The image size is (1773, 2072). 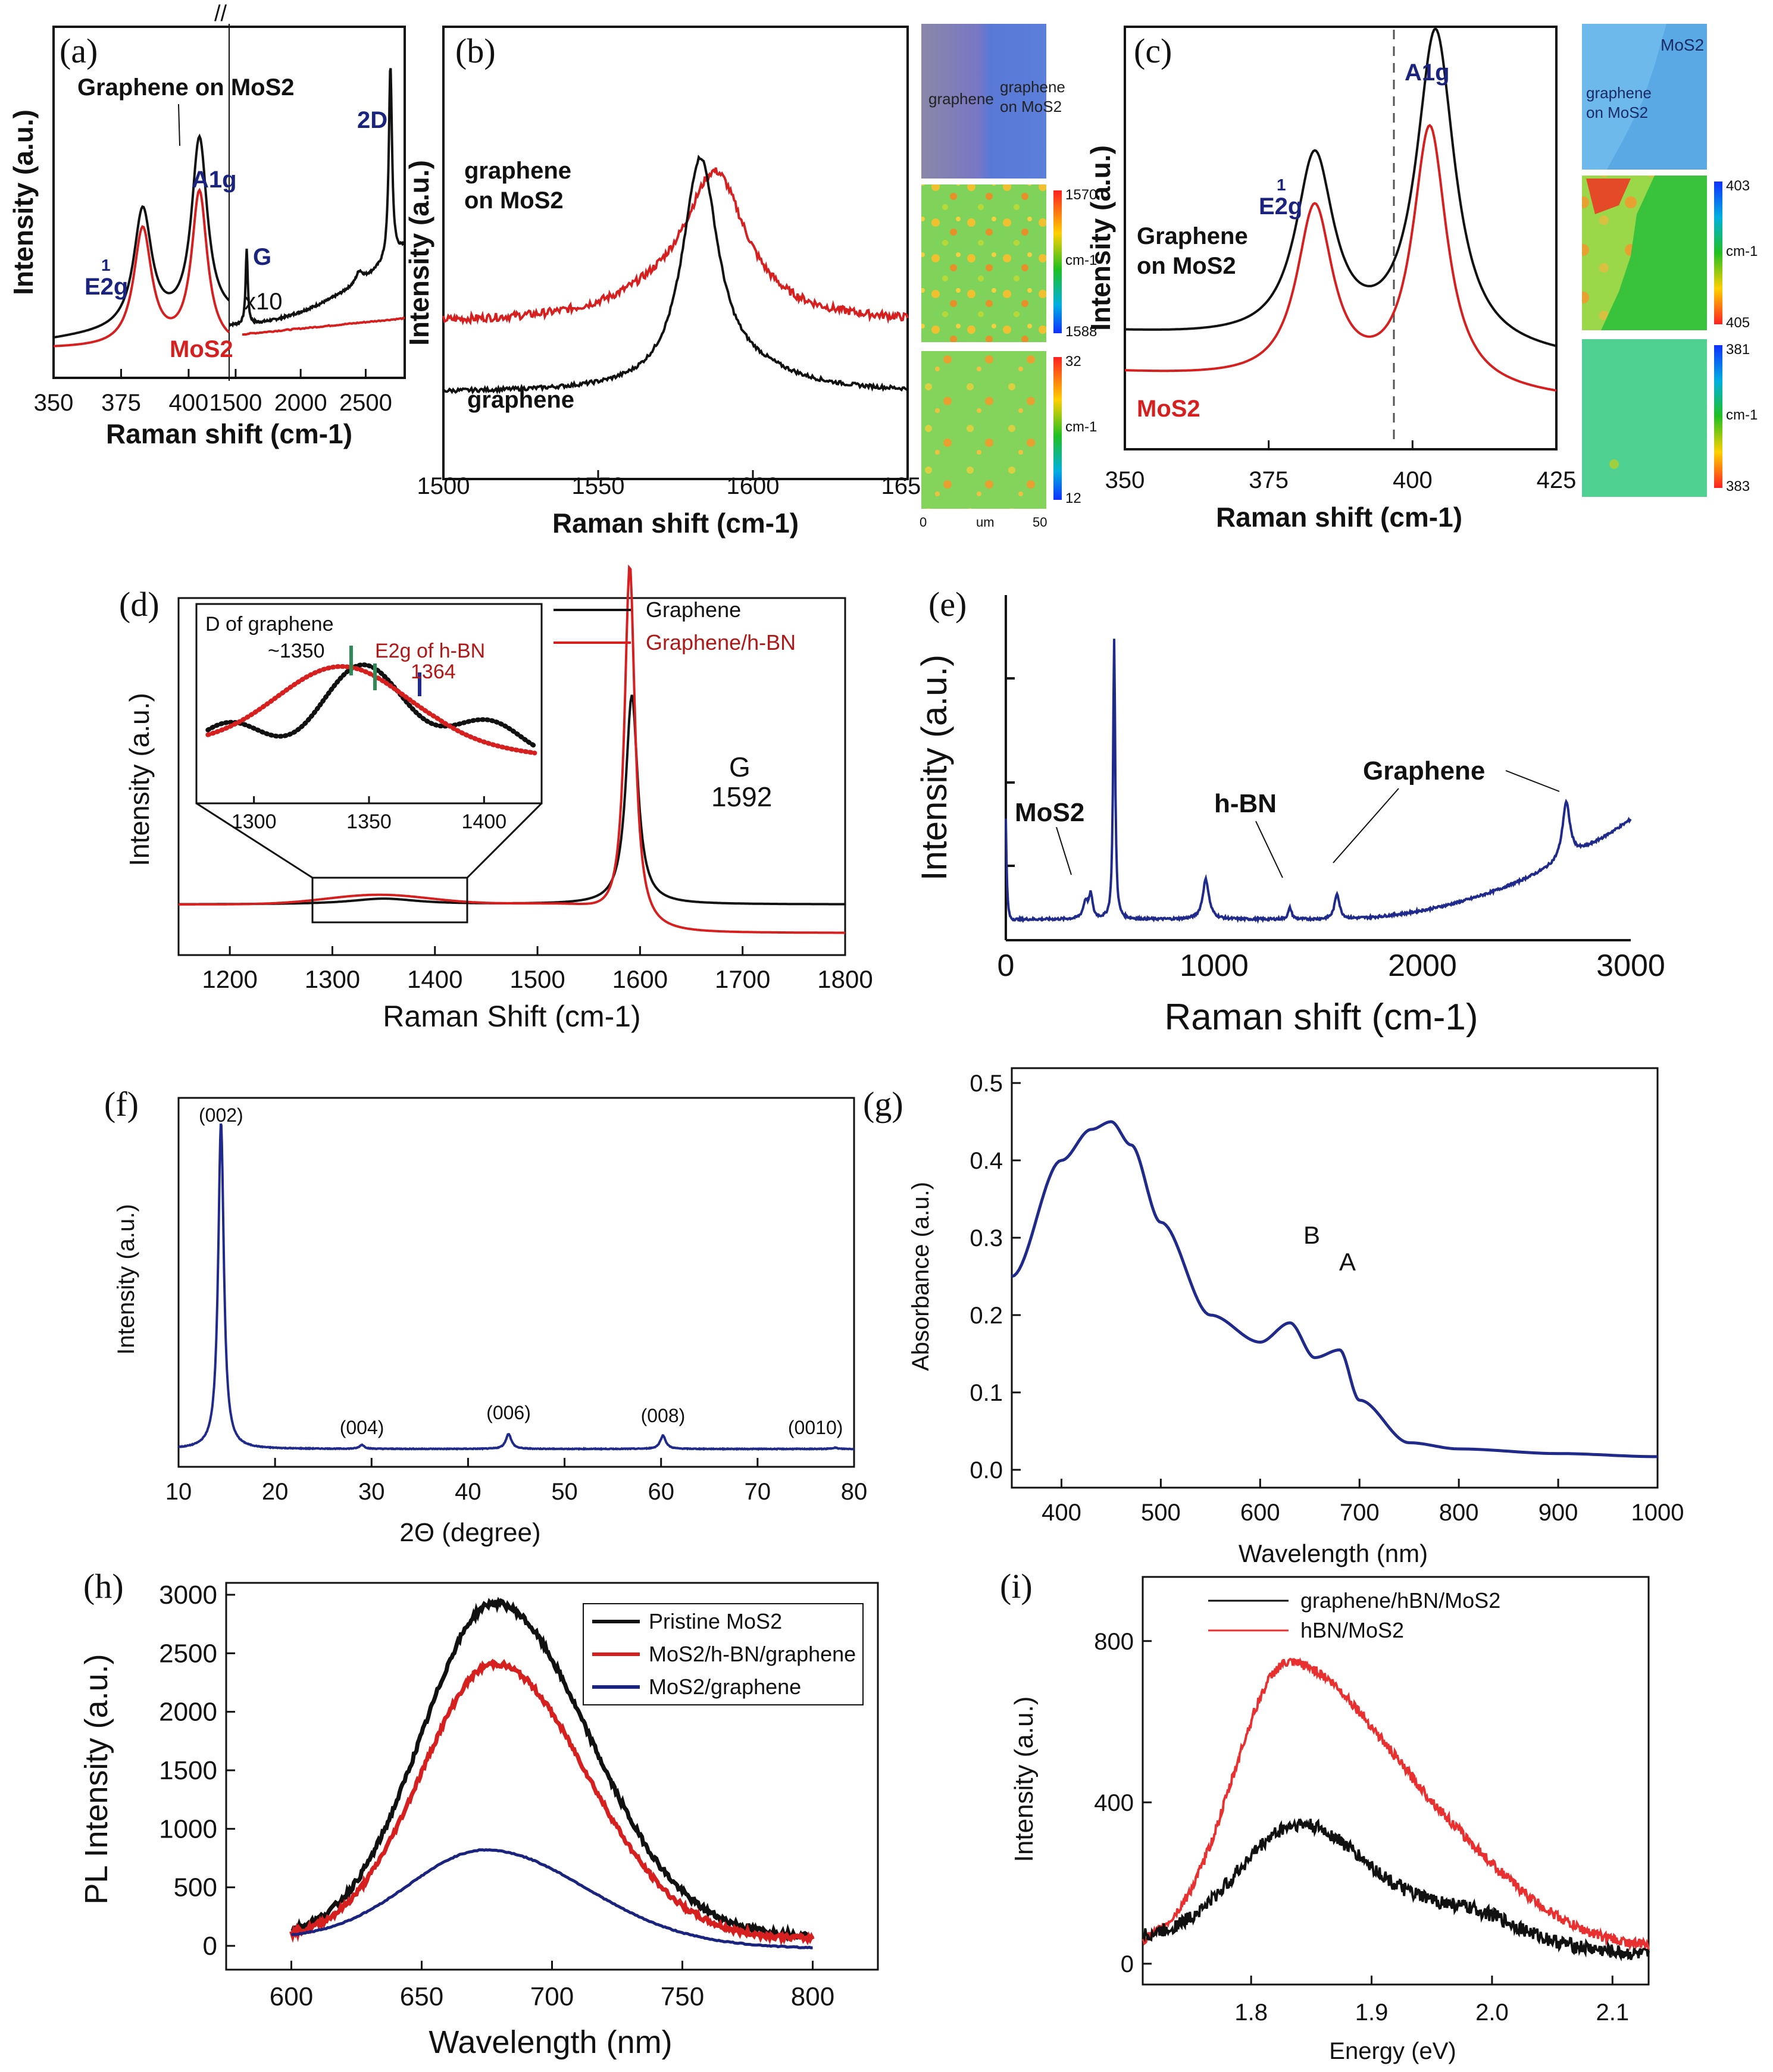 What do you see at coordinates (1245, 803) in the screenshot?
I see `annot-hbn-e: h-BN` at bounding box center [1245, 803].